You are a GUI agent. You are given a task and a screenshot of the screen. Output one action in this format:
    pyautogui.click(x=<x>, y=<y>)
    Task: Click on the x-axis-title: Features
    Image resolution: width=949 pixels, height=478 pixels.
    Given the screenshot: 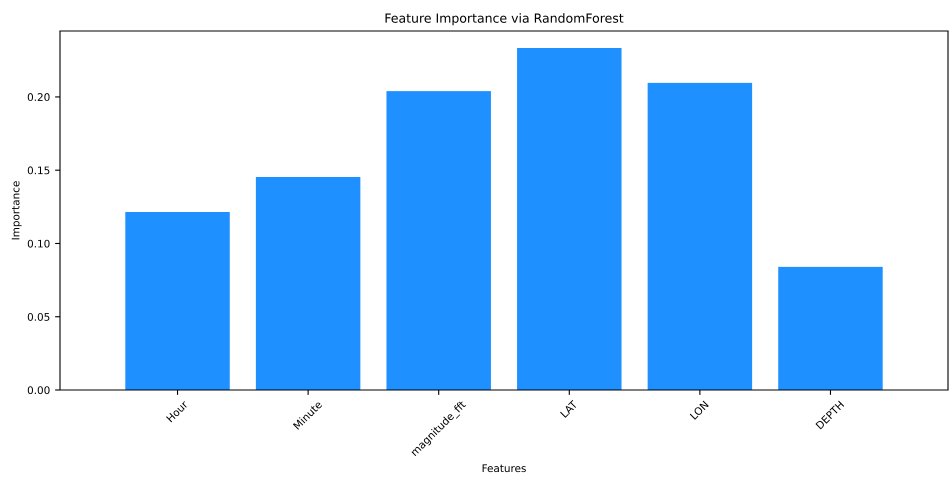 What is the action you would take?
    pyautogui.click(x=504, y=468)
    